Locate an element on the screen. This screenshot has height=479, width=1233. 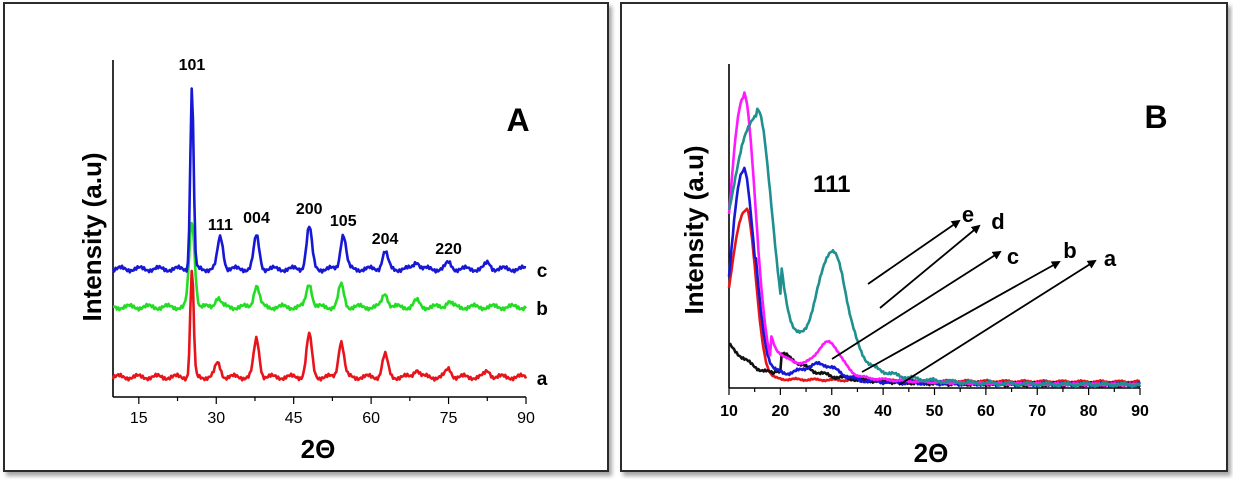
peak-label: 200 is located at coordinates (309, 209).